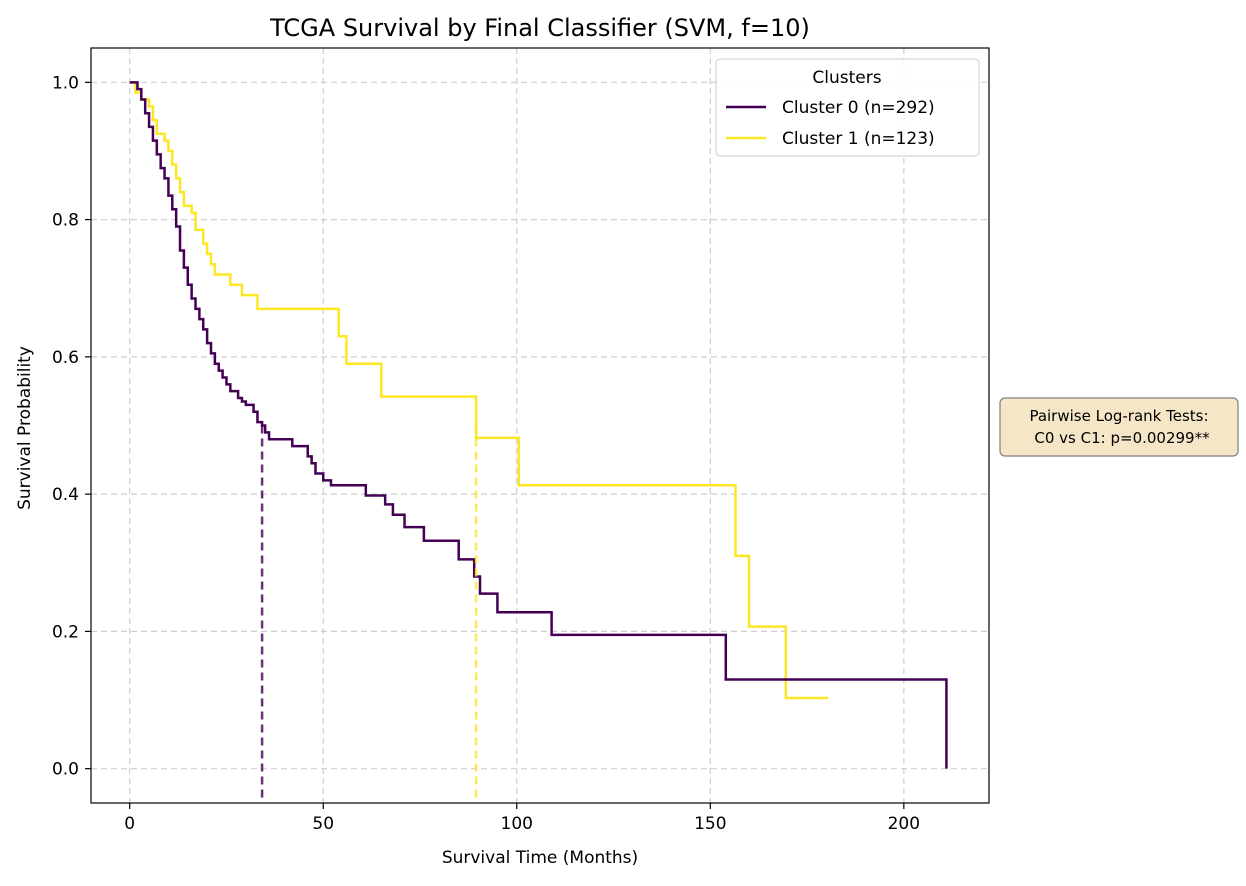  What do you see at coordinates (1118, 416) in the screenshot?
I see `annotation-line-1: Pairwise Log-rank Tests:` at bounding box center [1118, 416].